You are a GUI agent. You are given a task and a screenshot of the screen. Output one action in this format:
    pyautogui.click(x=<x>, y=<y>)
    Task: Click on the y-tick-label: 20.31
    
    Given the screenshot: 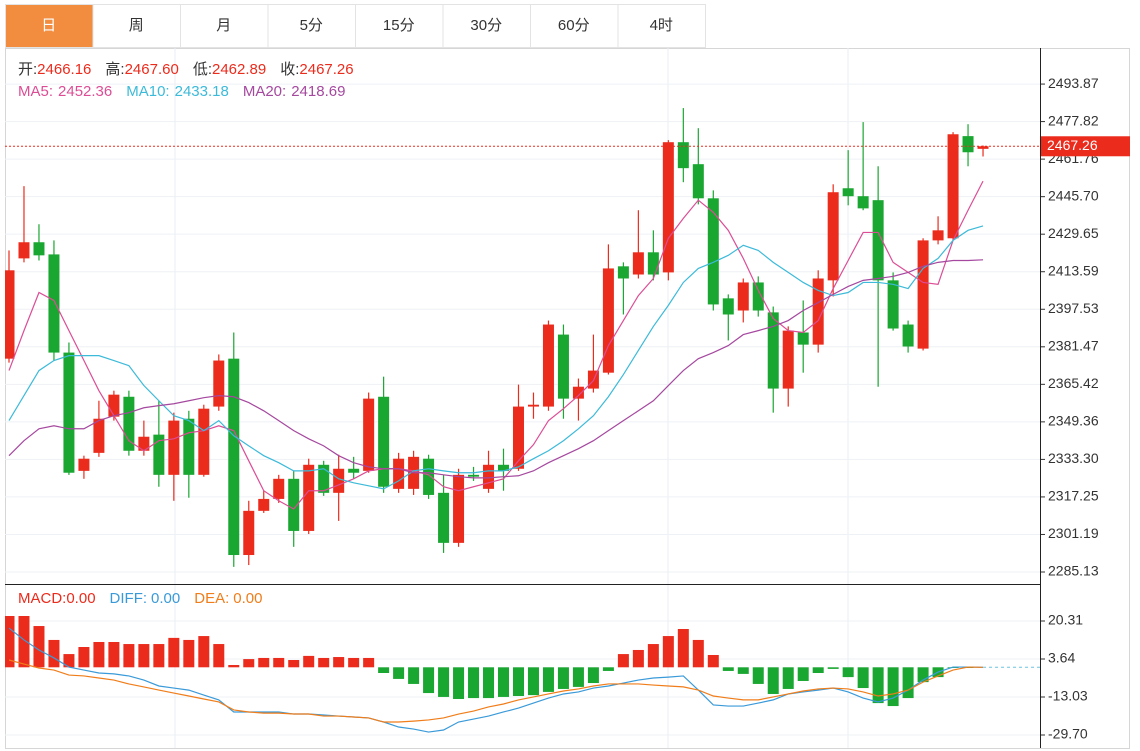 What is the action you would take?
    pyautogui.click(x=1065, y=620)
    